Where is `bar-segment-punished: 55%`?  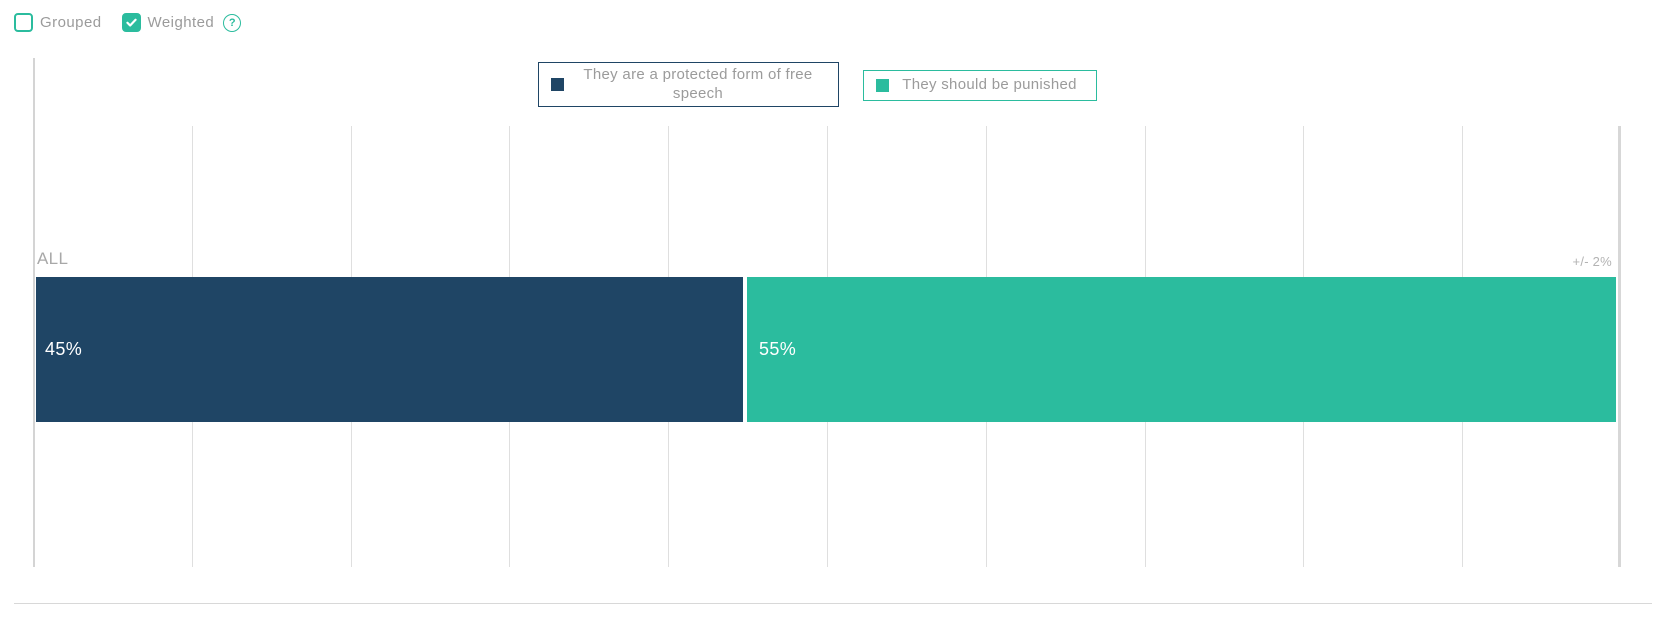
bar-segment-punished: 55% is located at coordinates (1181, 349).